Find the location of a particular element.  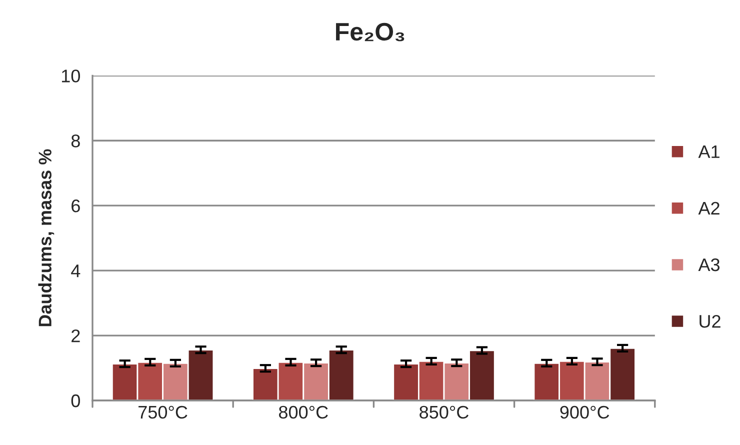

y-tick-label: 8 is located at coordinates (75, 141).